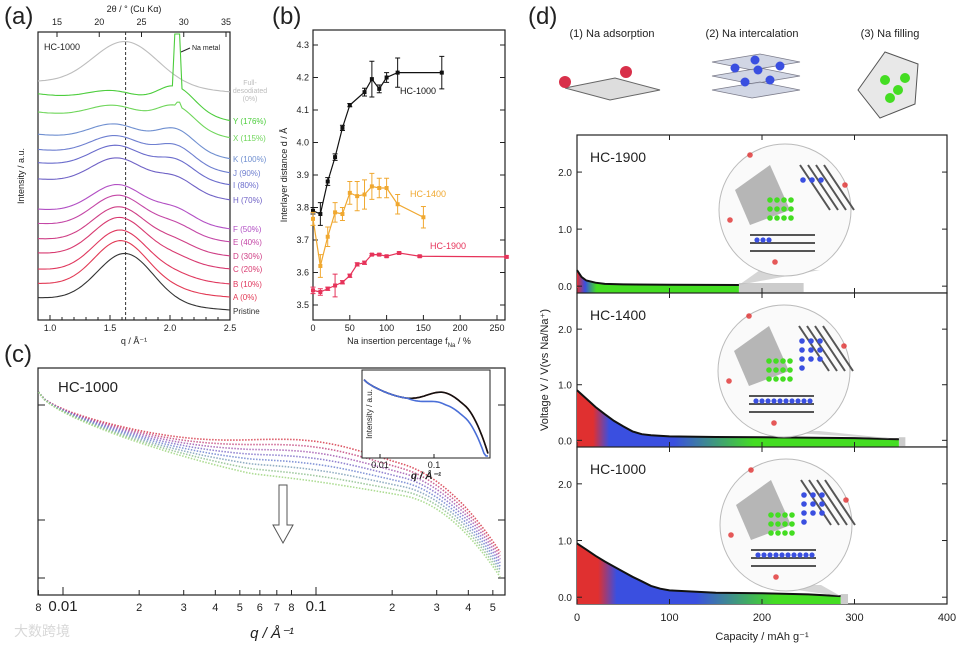 The height and width of the screenshot is (648, 960). What do you see at coordinates (302, 175) in the screenshot?
I see `y-tick-label: 3.9` at bounding box center [302, 175].